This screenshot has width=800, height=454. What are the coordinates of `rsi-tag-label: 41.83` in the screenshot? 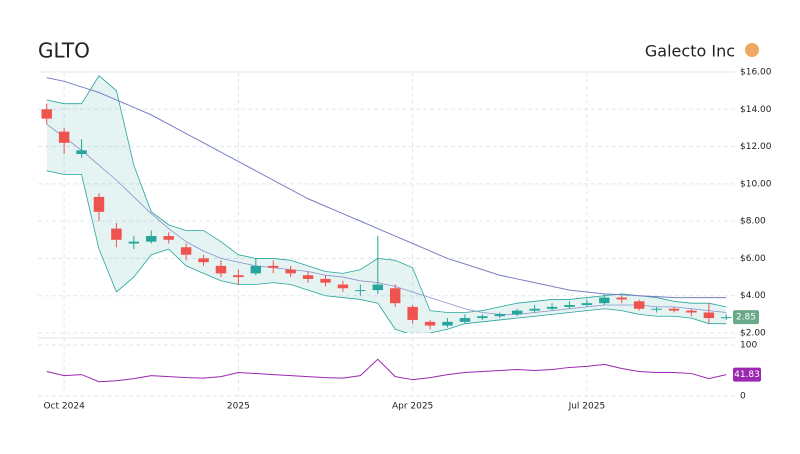 It's located at (747, 375).